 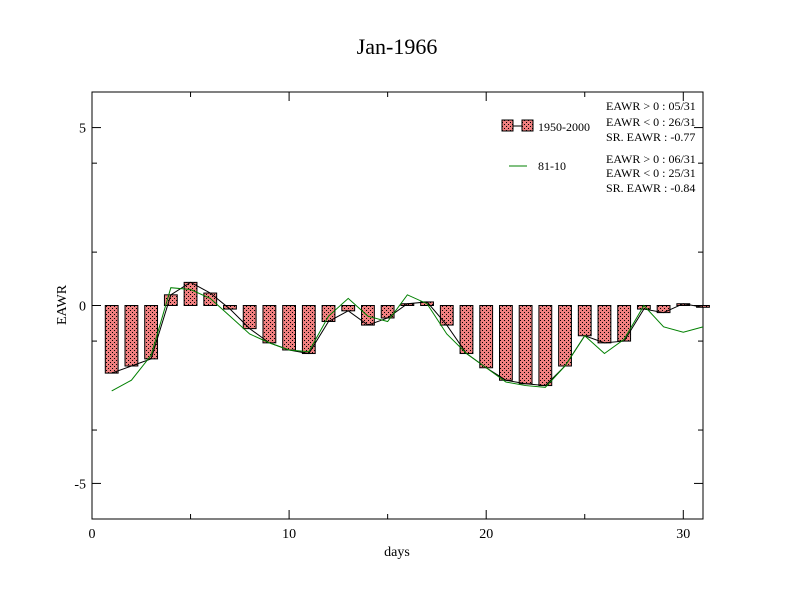 What do you see at coordinates (80, 484) in the screenshot?
I see `y-tick-label: -5` at bounding box center [80, 484].